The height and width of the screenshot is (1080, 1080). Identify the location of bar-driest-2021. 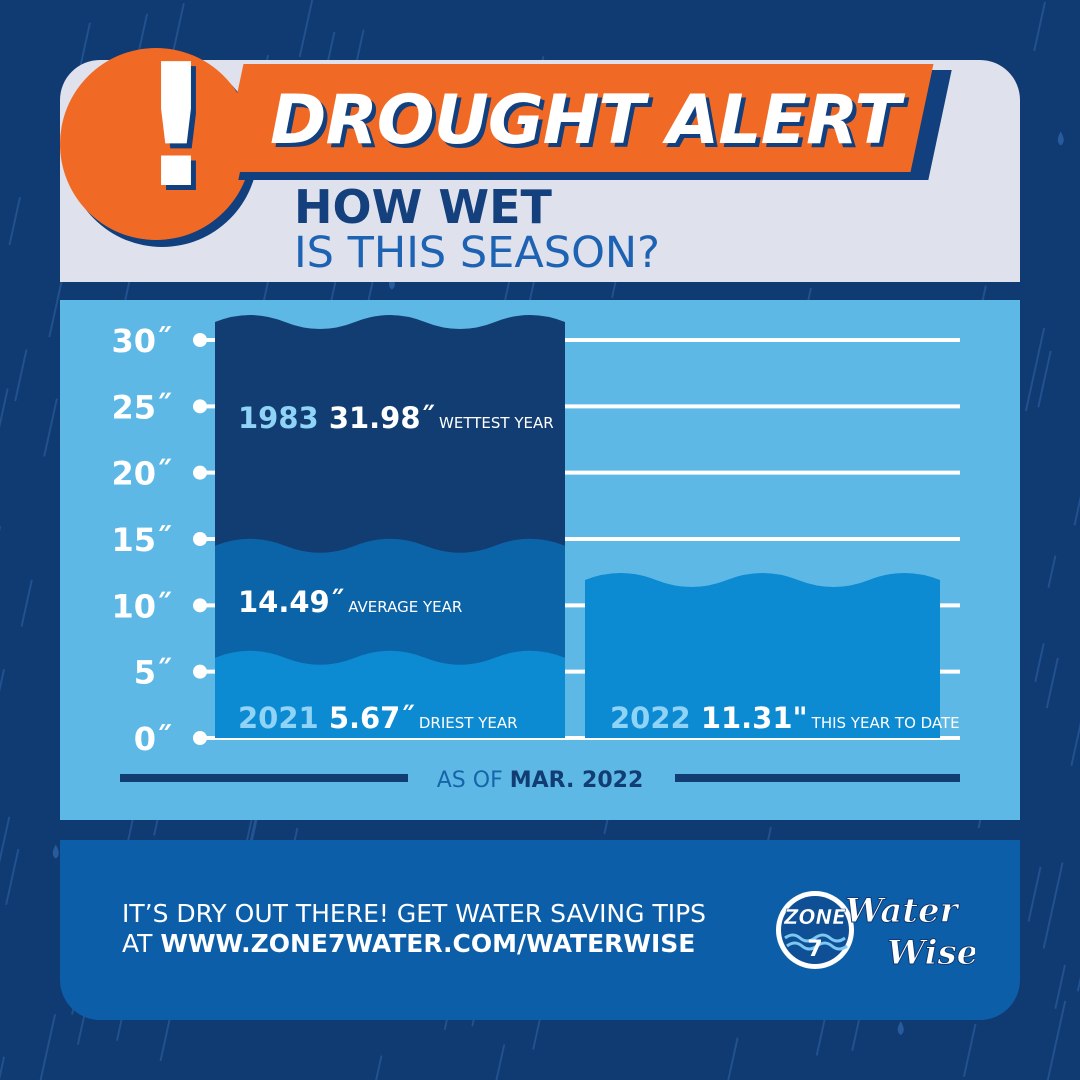
(390, 694).